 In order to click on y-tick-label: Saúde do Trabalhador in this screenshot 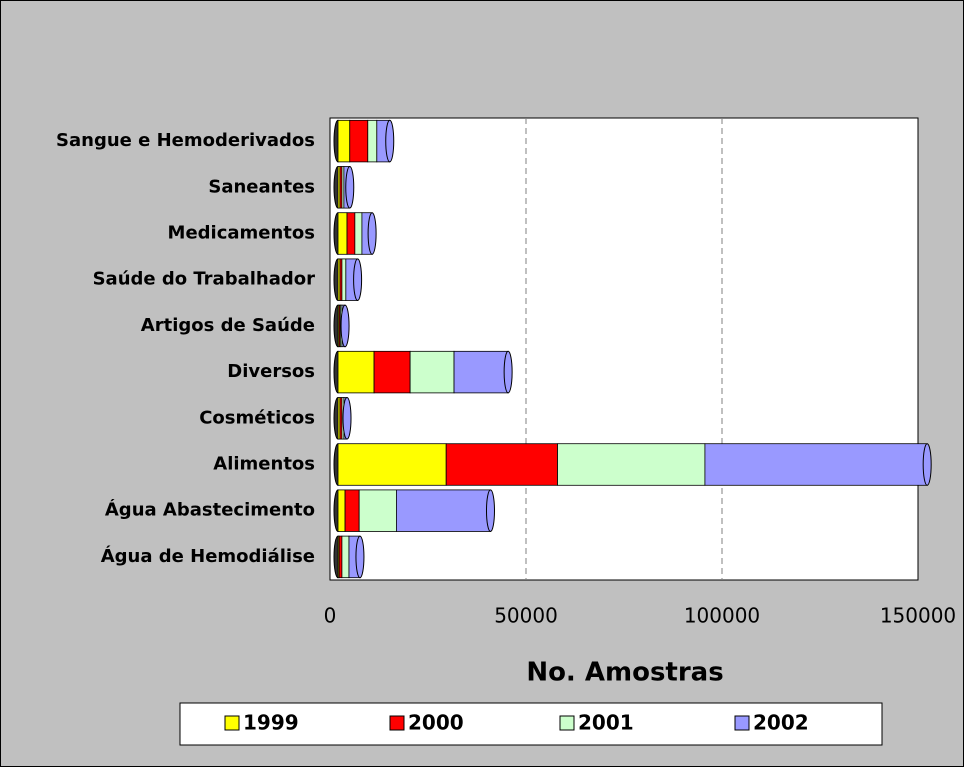, I will do `click(204, 279)`.